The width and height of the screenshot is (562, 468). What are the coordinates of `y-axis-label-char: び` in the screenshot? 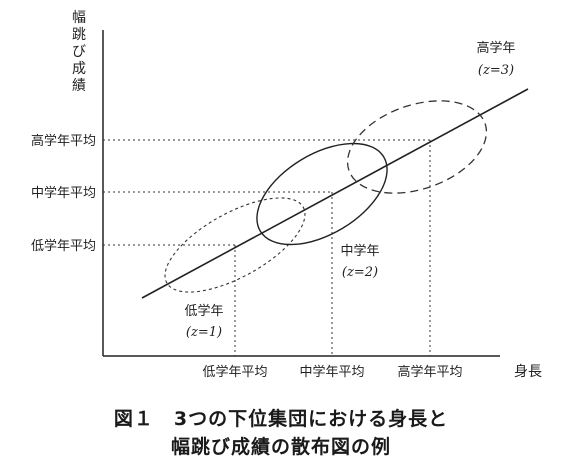 It's located at (79, 52).